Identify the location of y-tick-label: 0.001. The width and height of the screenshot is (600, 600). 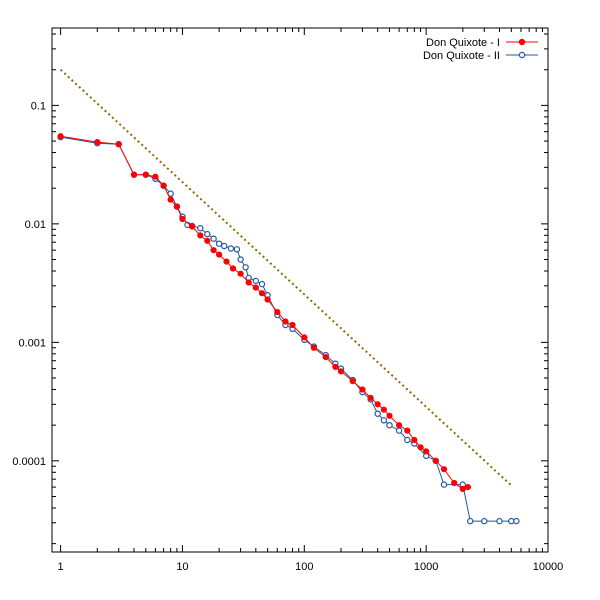
(32, 343).